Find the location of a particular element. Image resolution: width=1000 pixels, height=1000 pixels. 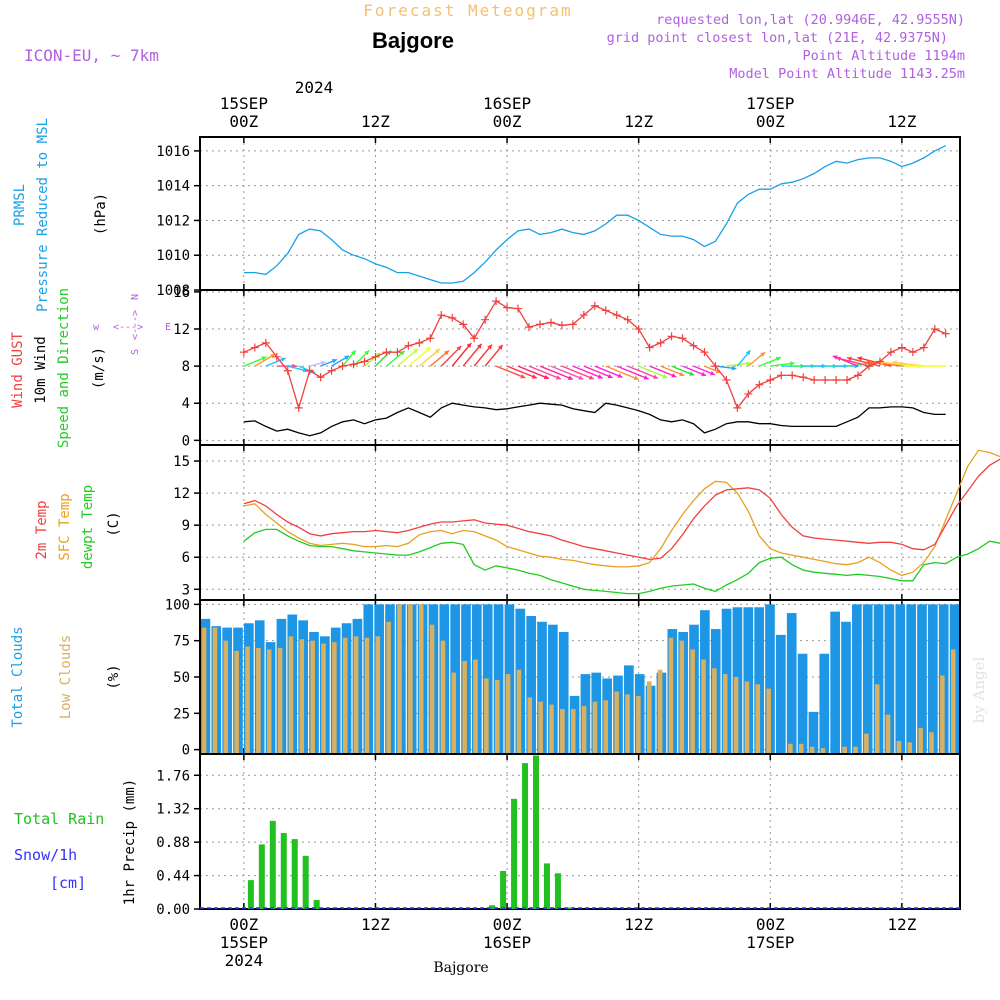

wind-compass: w <---> E N <---> S is located at coordinates (132, 324).